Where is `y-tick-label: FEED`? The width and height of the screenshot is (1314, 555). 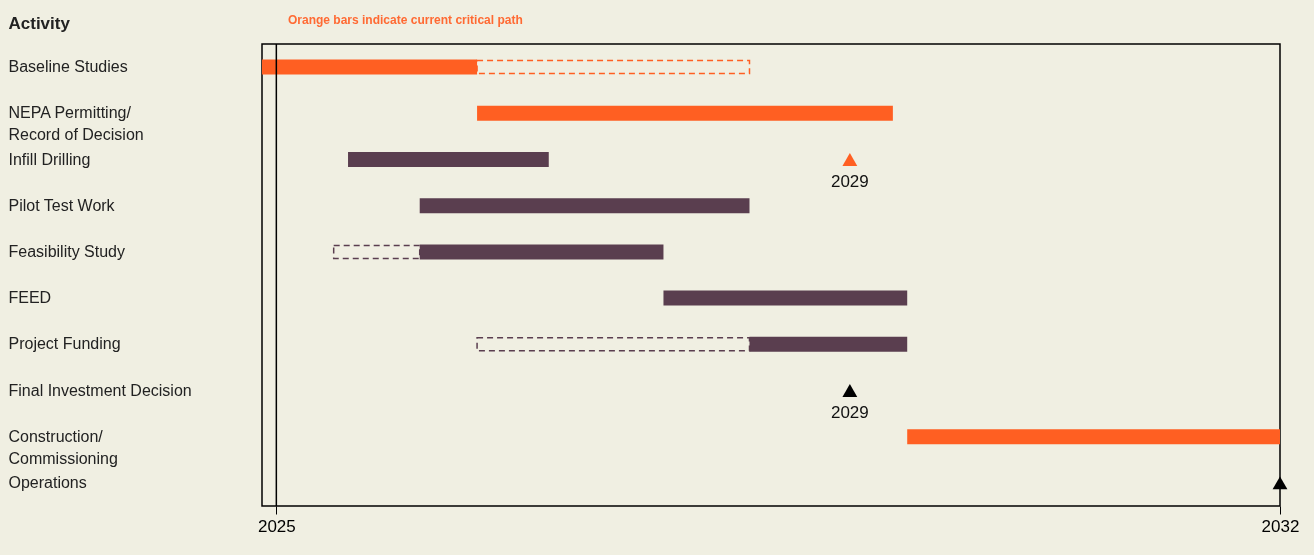 y-tick-label: FEED is located at coordinates (30, 298).